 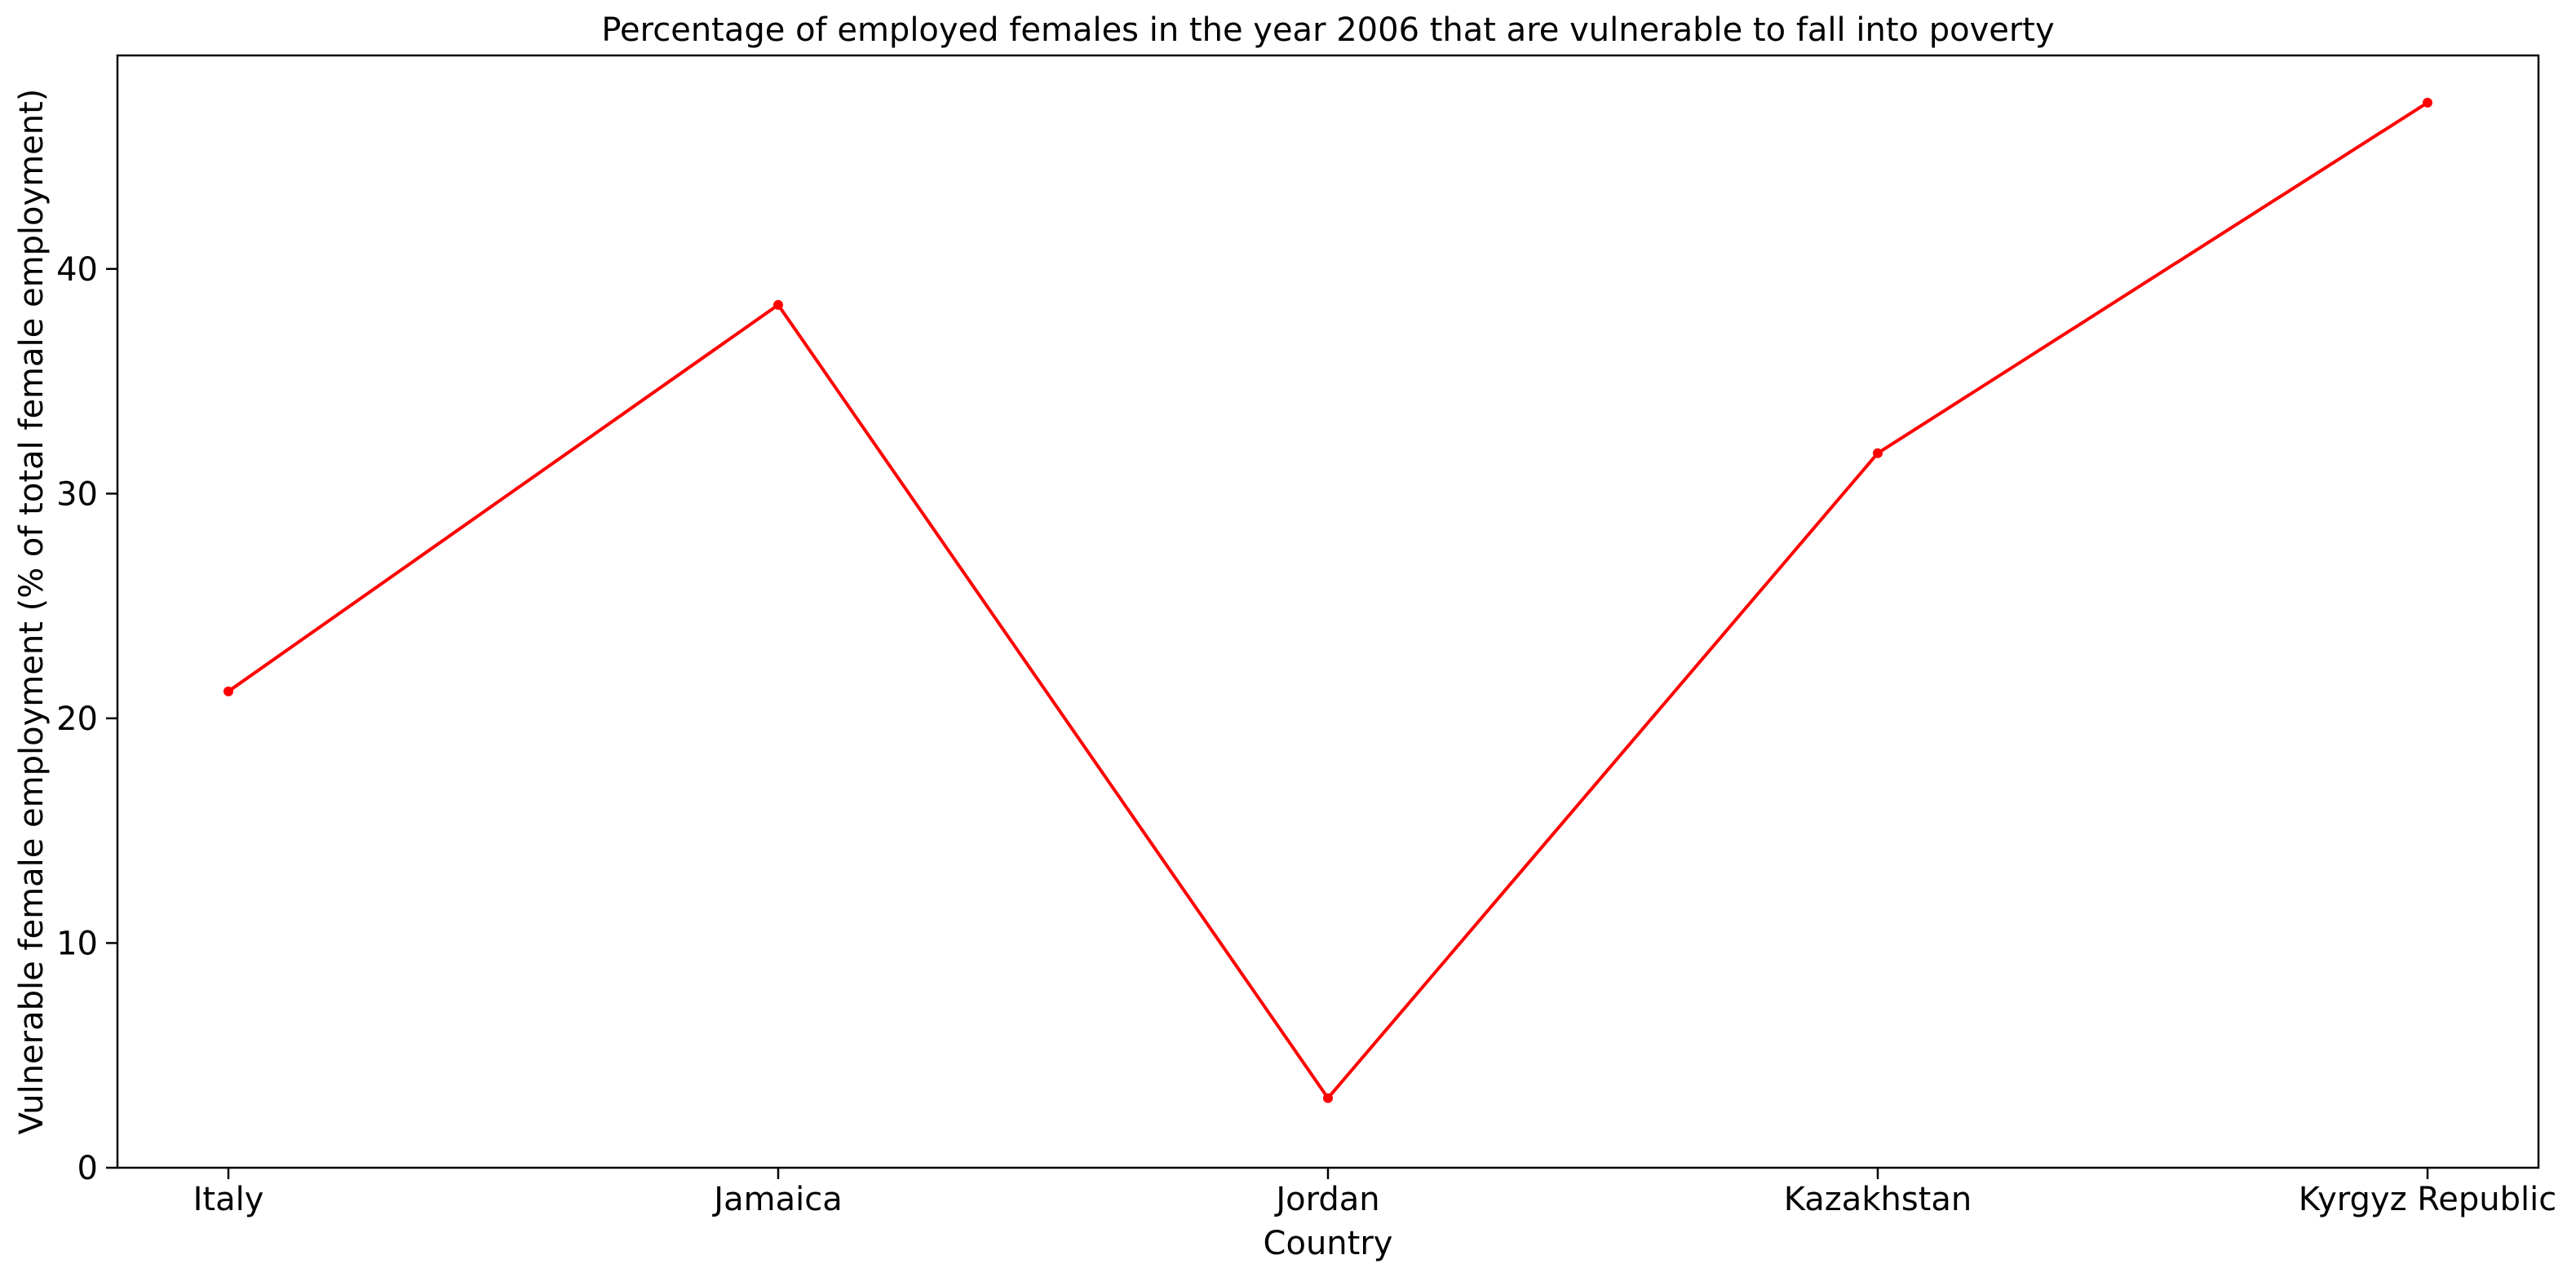 I want to click on x-tick-label: Jordan, so click(x=1326, y=1199).